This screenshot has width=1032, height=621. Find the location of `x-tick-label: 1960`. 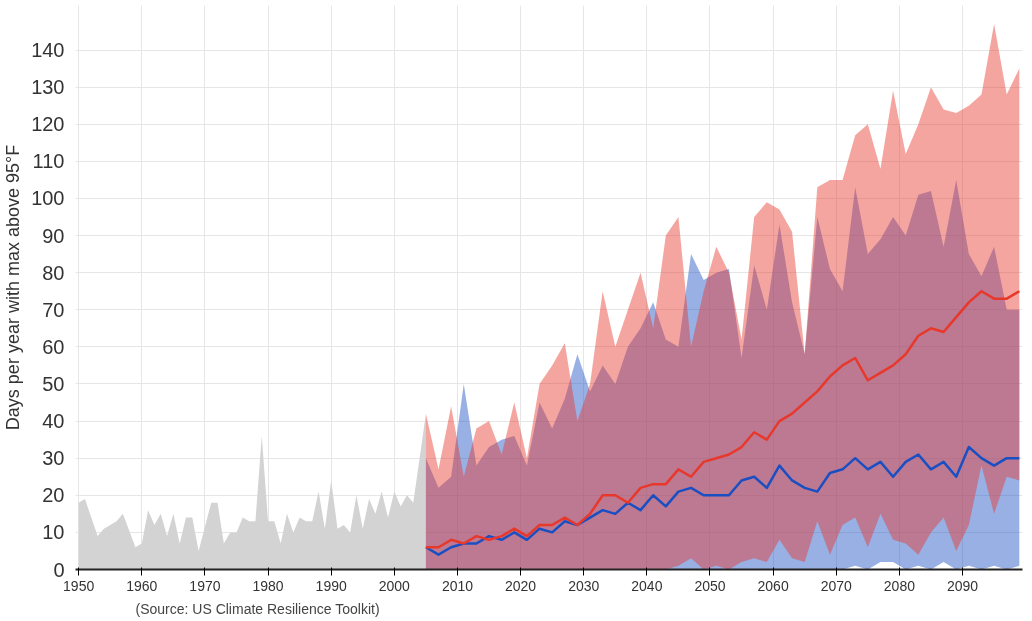

x-tick-label: 1960 is located at coordinates (142, 585).